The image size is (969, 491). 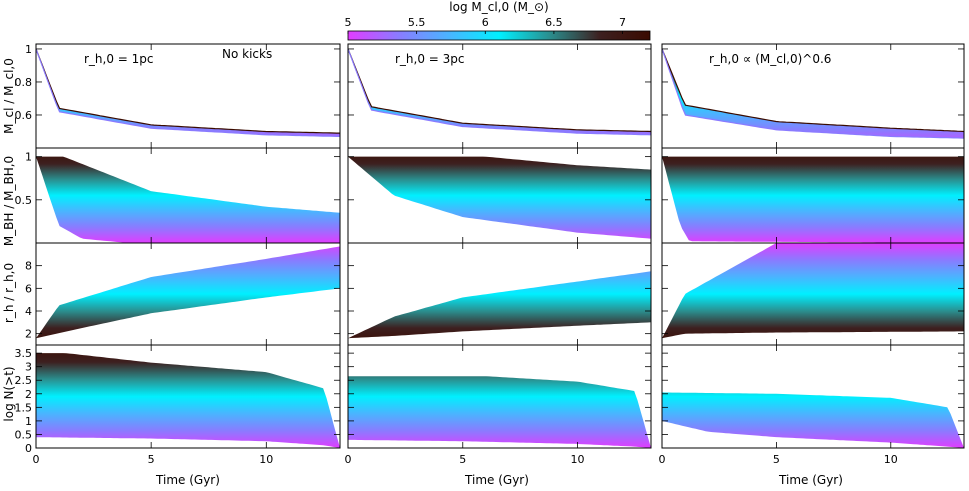 What do you see at coordinates (810, 480) in the screenshot?
I see `xlabel-col-3: Time (Gyr)` at bounding box center [810, 480].